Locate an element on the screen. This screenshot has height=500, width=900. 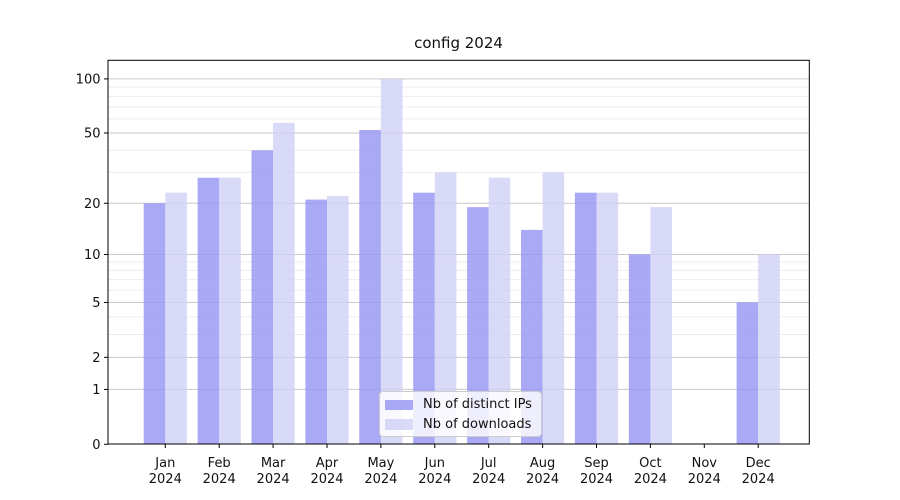
x-tick-label-month: Mar is located at coordinates (273, 463).